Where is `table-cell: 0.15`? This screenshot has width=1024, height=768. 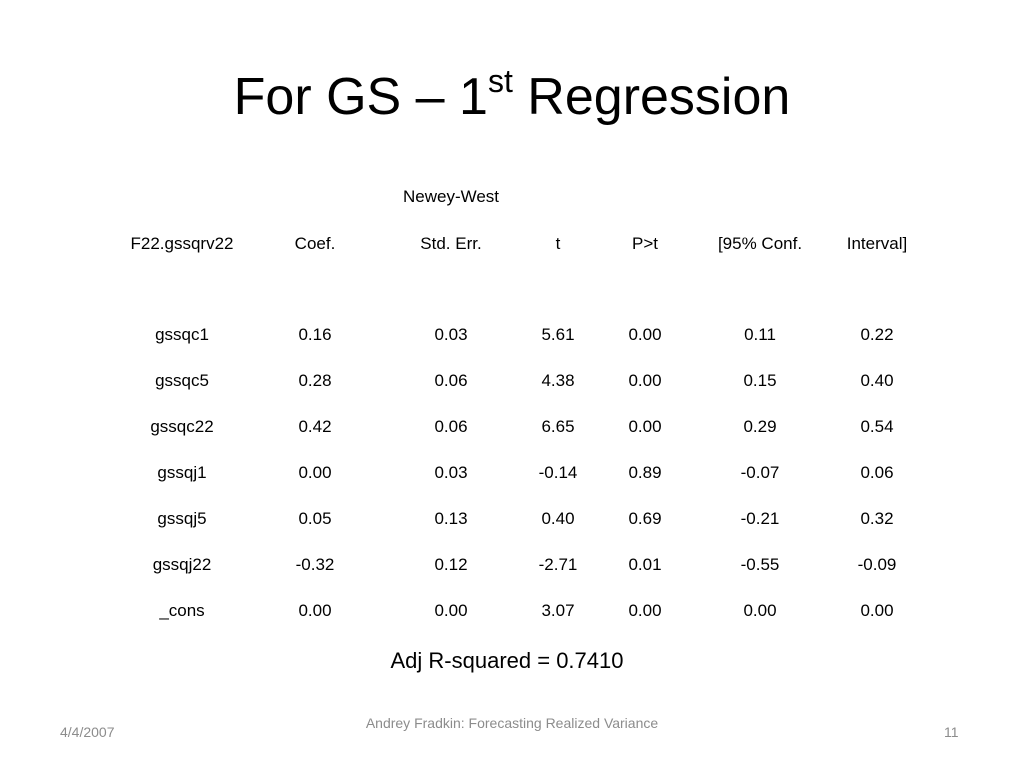
table-cell: 0.15 is located at coordinates (760, 380).